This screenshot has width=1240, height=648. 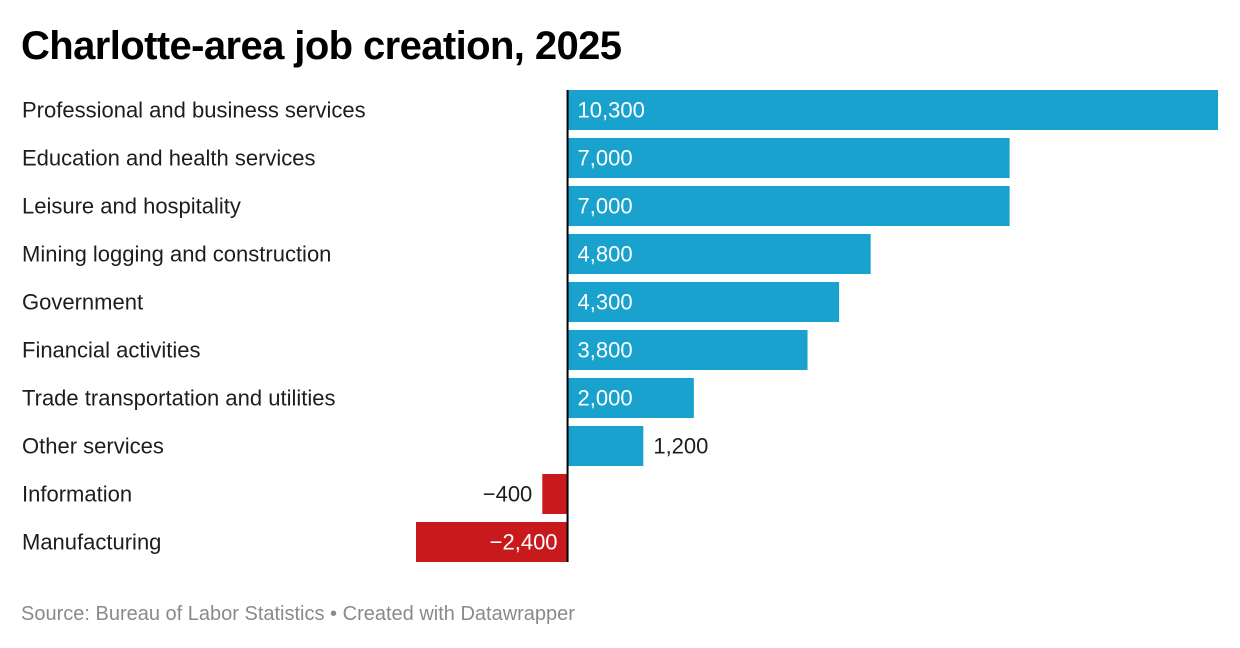 What do you see at coordinates (77, 494) in the screenshot?
I see `category-label-information: Information` at bounding box center [77, 494].